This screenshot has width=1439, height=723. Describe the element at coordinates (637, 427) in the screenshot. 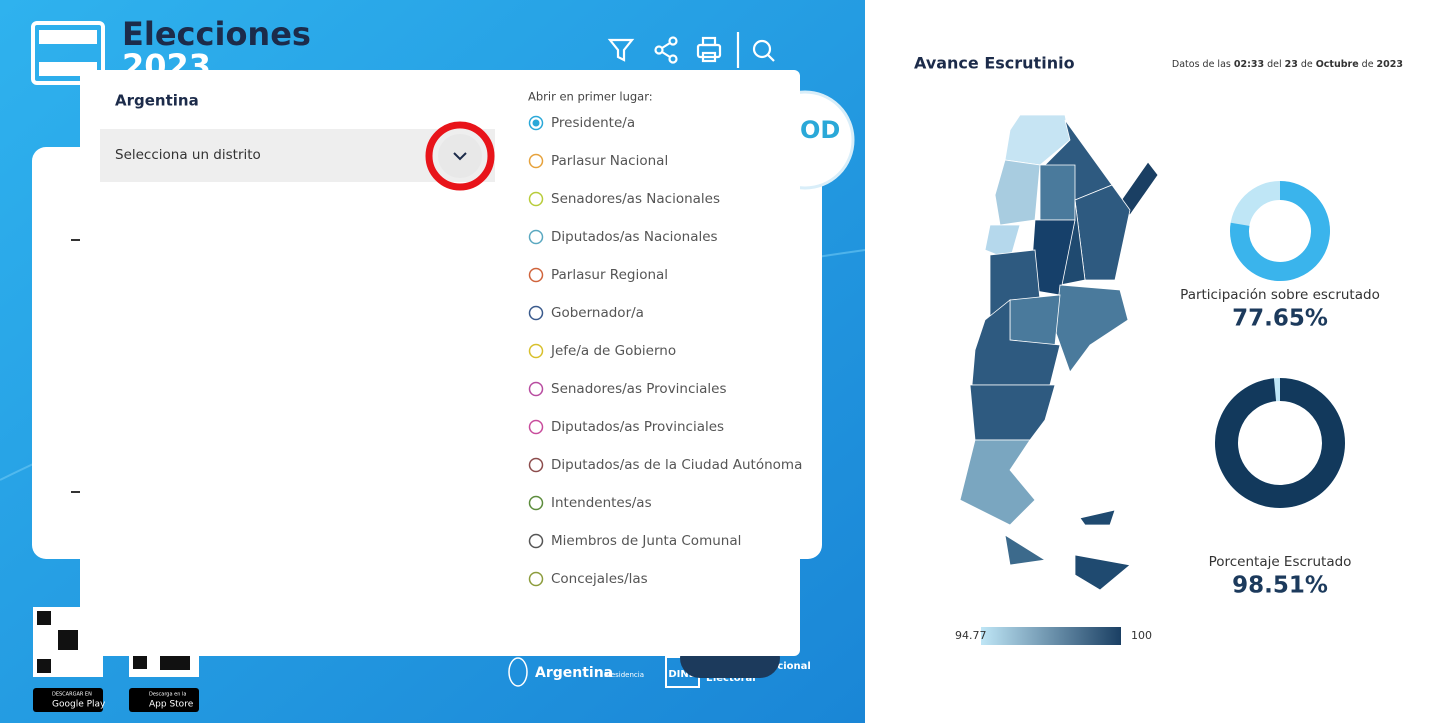

I see `option-label: Diputados/as Provinciales` at that location.